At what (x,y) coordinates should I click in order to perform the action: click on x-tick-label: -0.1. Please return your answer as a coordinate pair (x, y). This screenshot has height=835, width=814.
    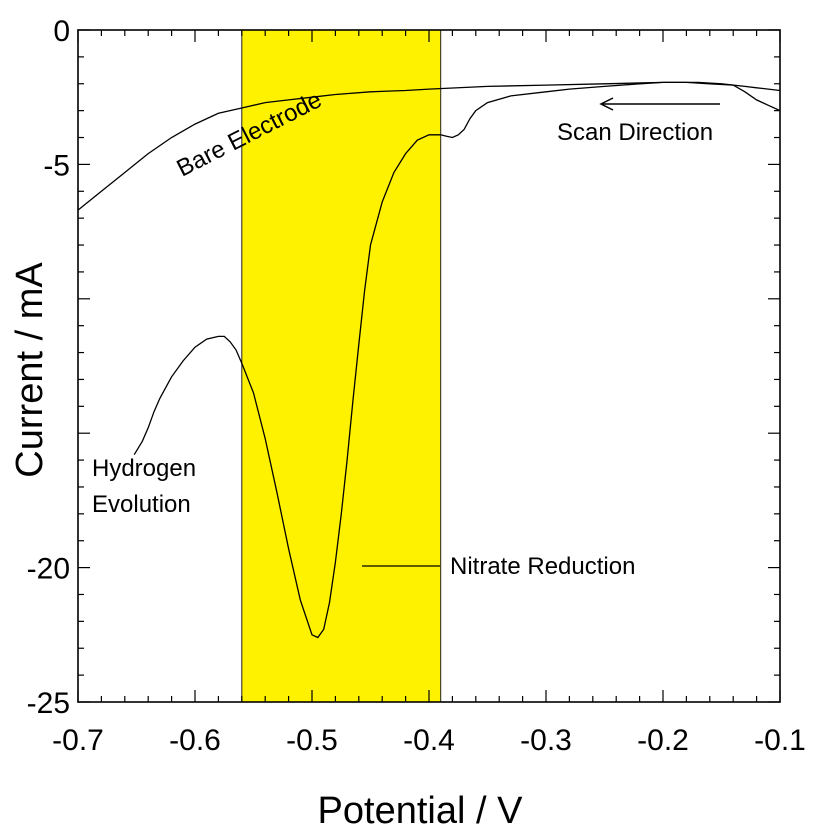
    Looking at the image, I should click on (780, 740).